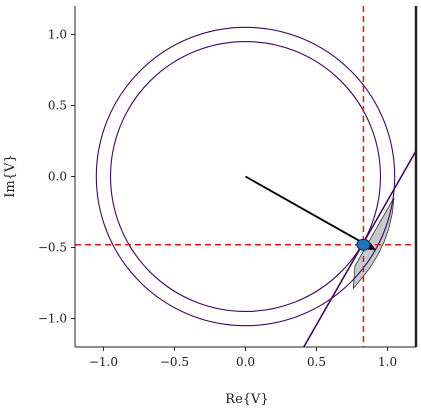  Describe the element at coordinates (10, 175) in the screenshot. I see `y-axis-label: Im{V}` at that location.